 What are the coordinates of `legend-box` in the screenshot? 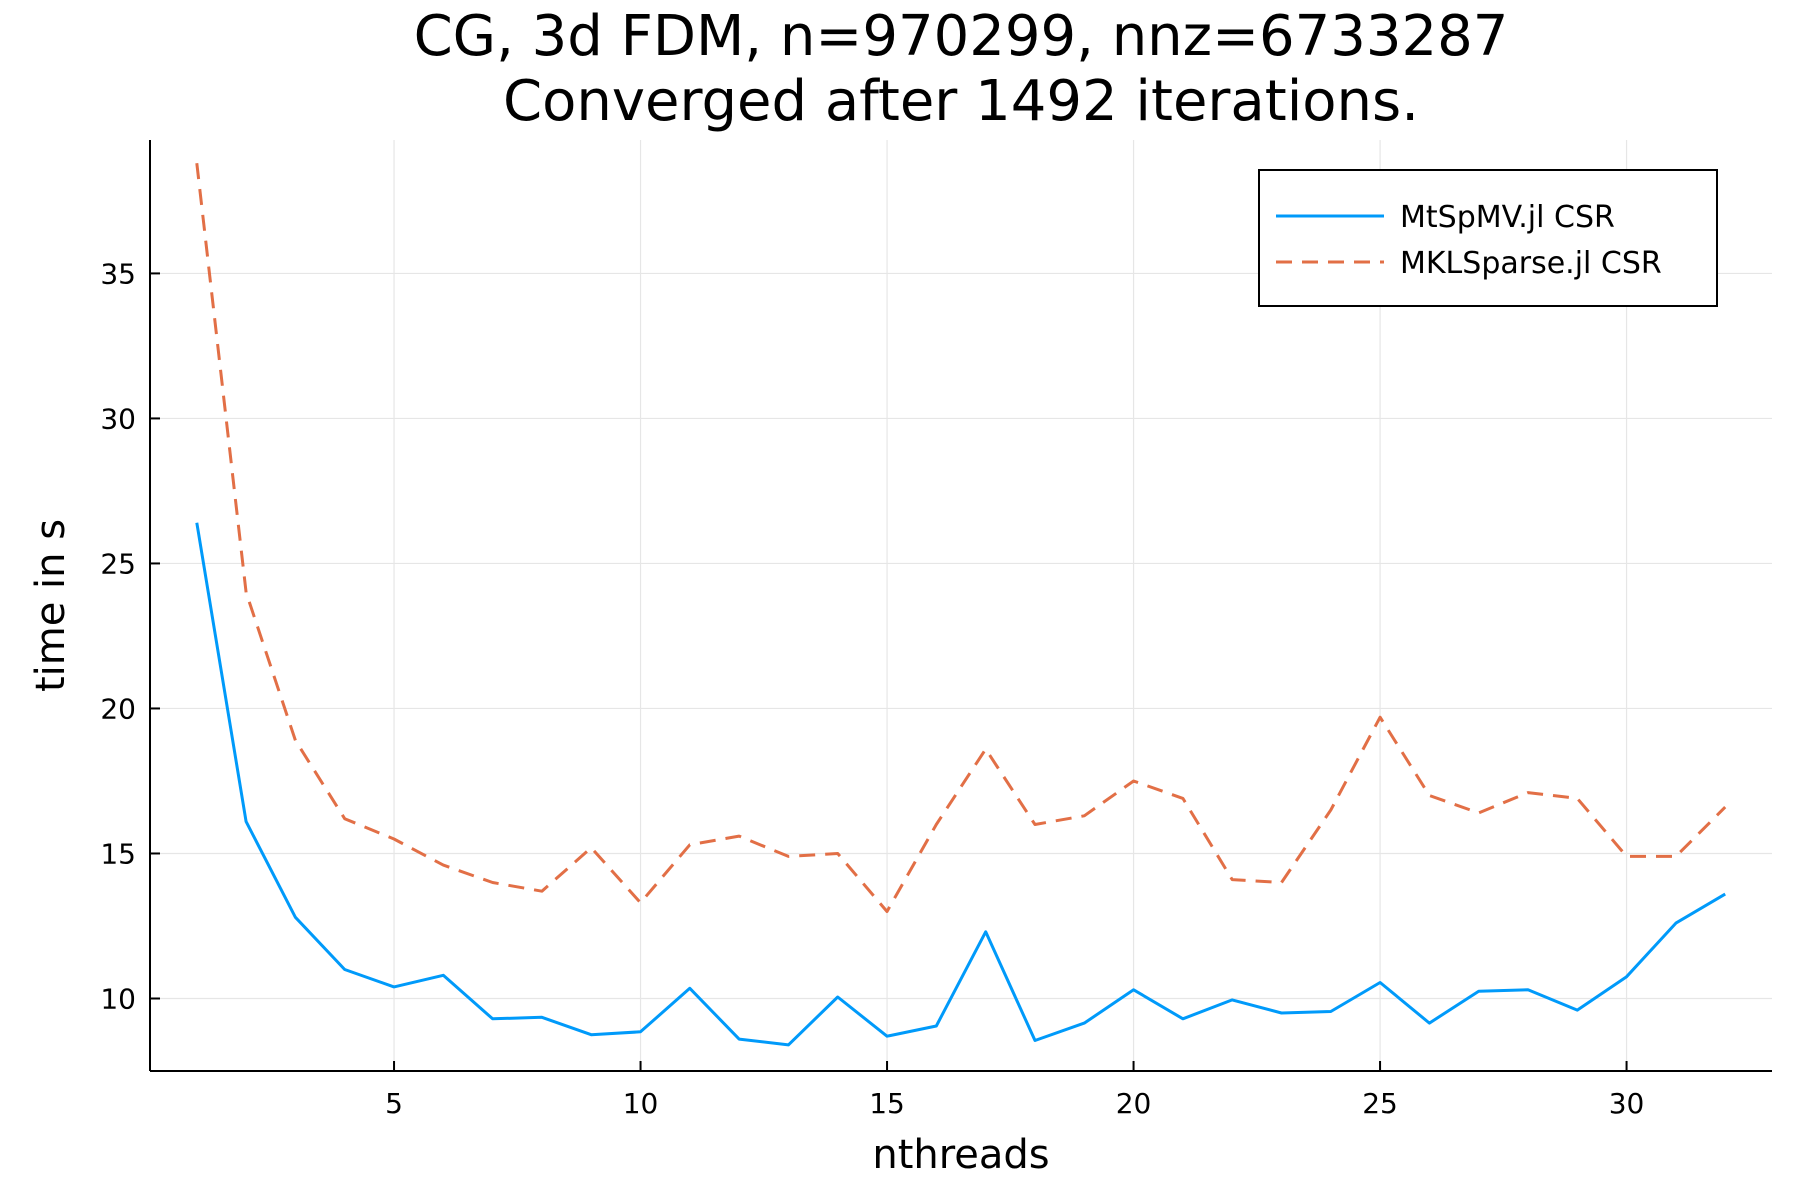 It's located at (1488, 238).